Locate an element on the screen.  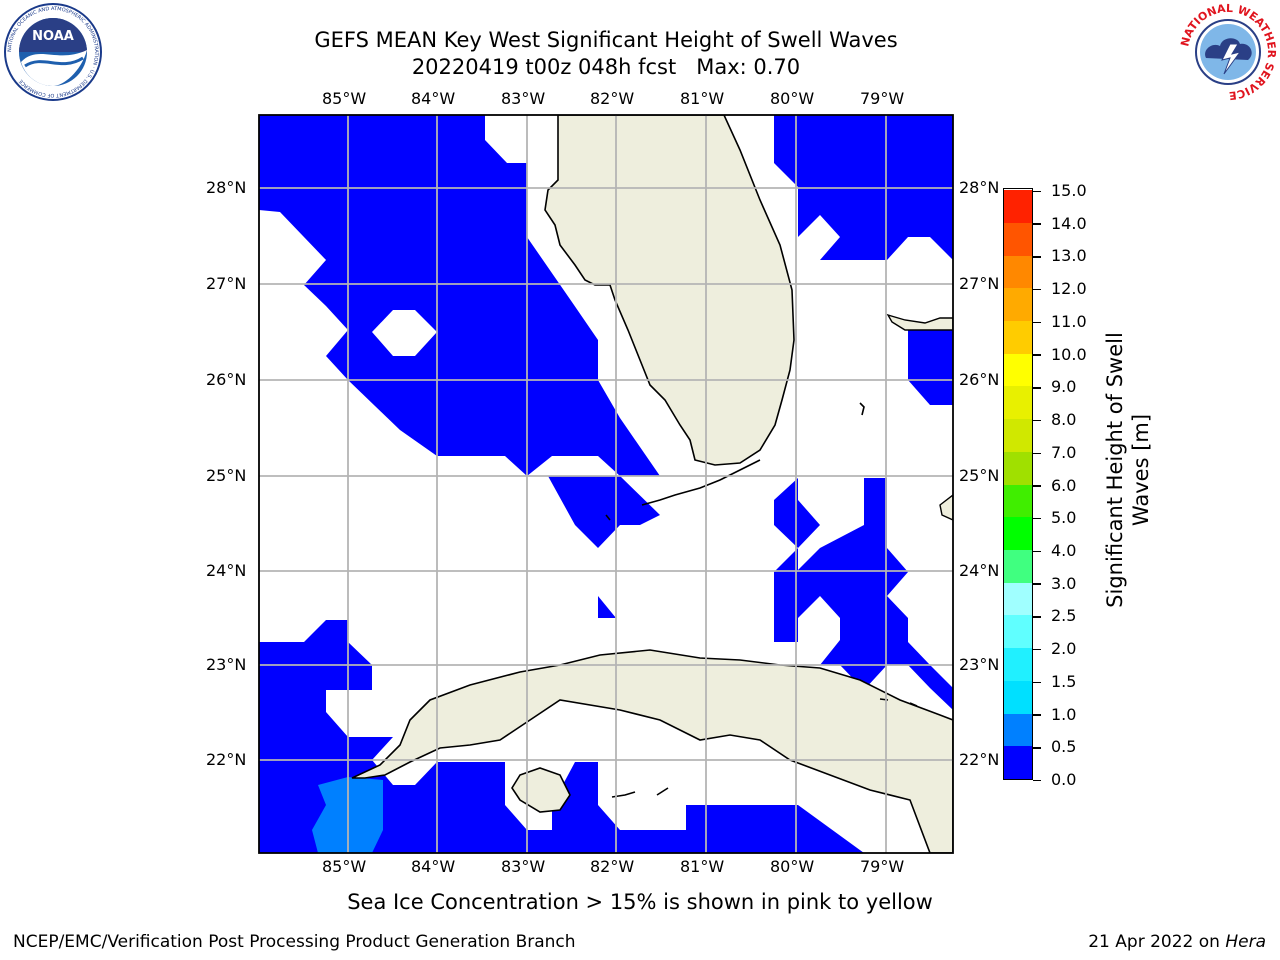
colorbar-tick-label: 15.0 is located at coordinates (1060, 191).